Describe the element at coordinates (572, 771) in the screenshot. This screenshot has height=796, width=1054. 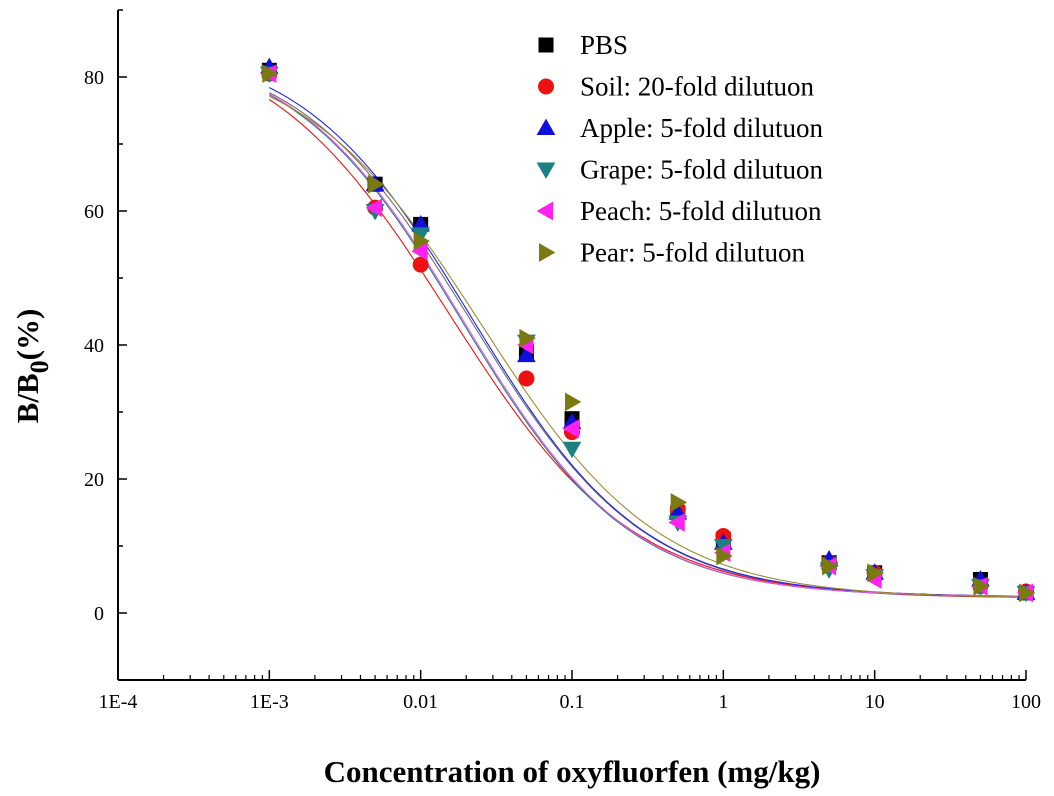
I see `x-axis-title: Concentration of oxyfluorfen (mg/kg)` at that location.